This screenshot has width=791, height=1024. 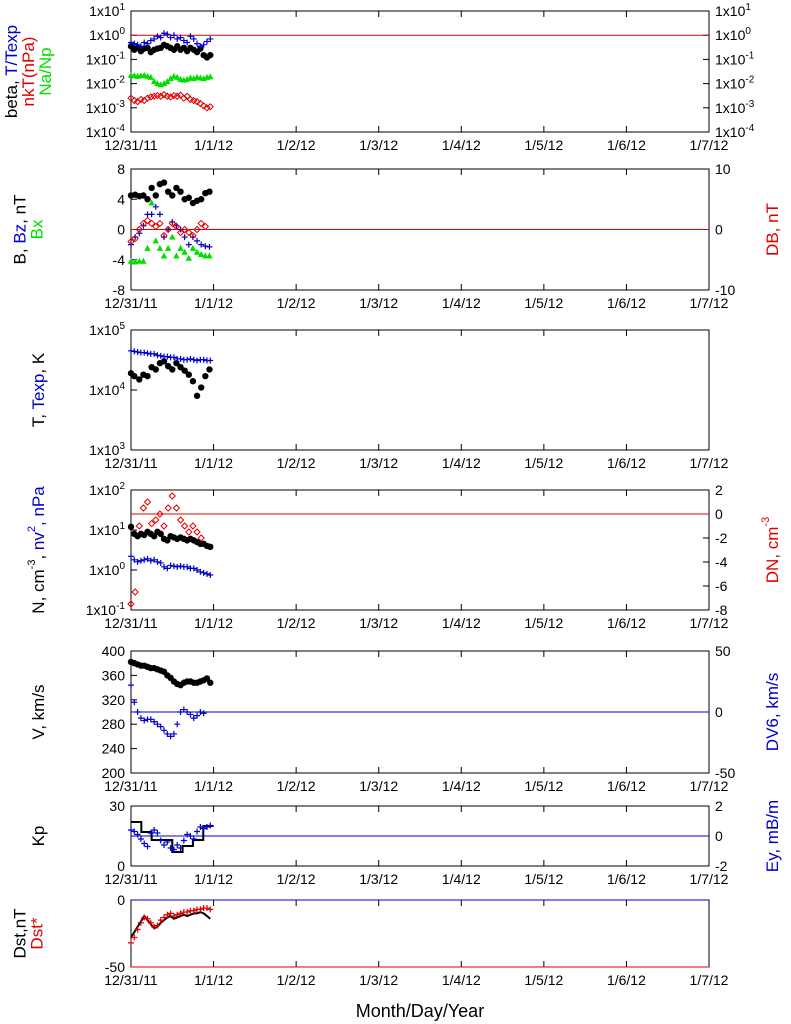 I want to click on y-tick-label-base: 30, so click(x=117, y=806).